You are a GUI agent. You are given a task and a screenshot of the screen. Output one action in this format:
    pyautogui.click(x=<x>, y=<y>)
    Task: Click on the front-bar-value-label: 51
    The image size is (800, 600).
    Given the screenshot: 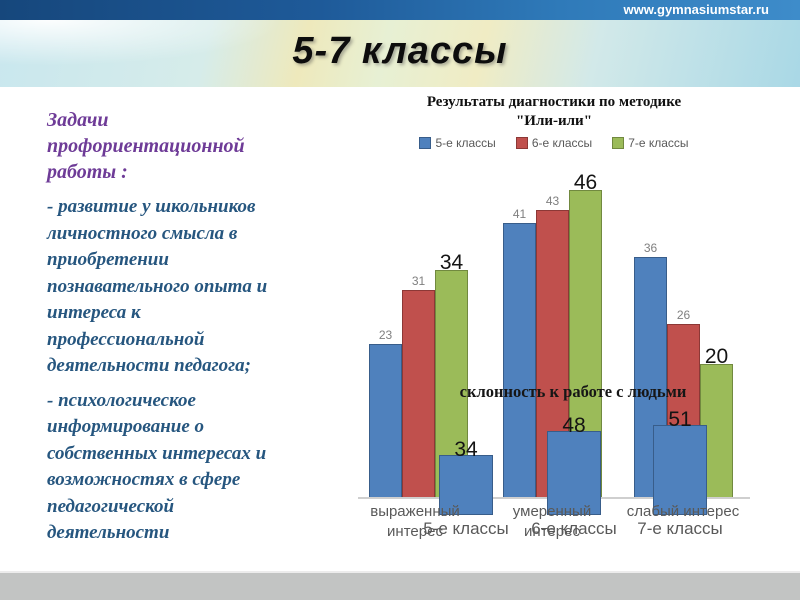 What is the action you would take?
    pyautogui.click(x=680, y=419)
    